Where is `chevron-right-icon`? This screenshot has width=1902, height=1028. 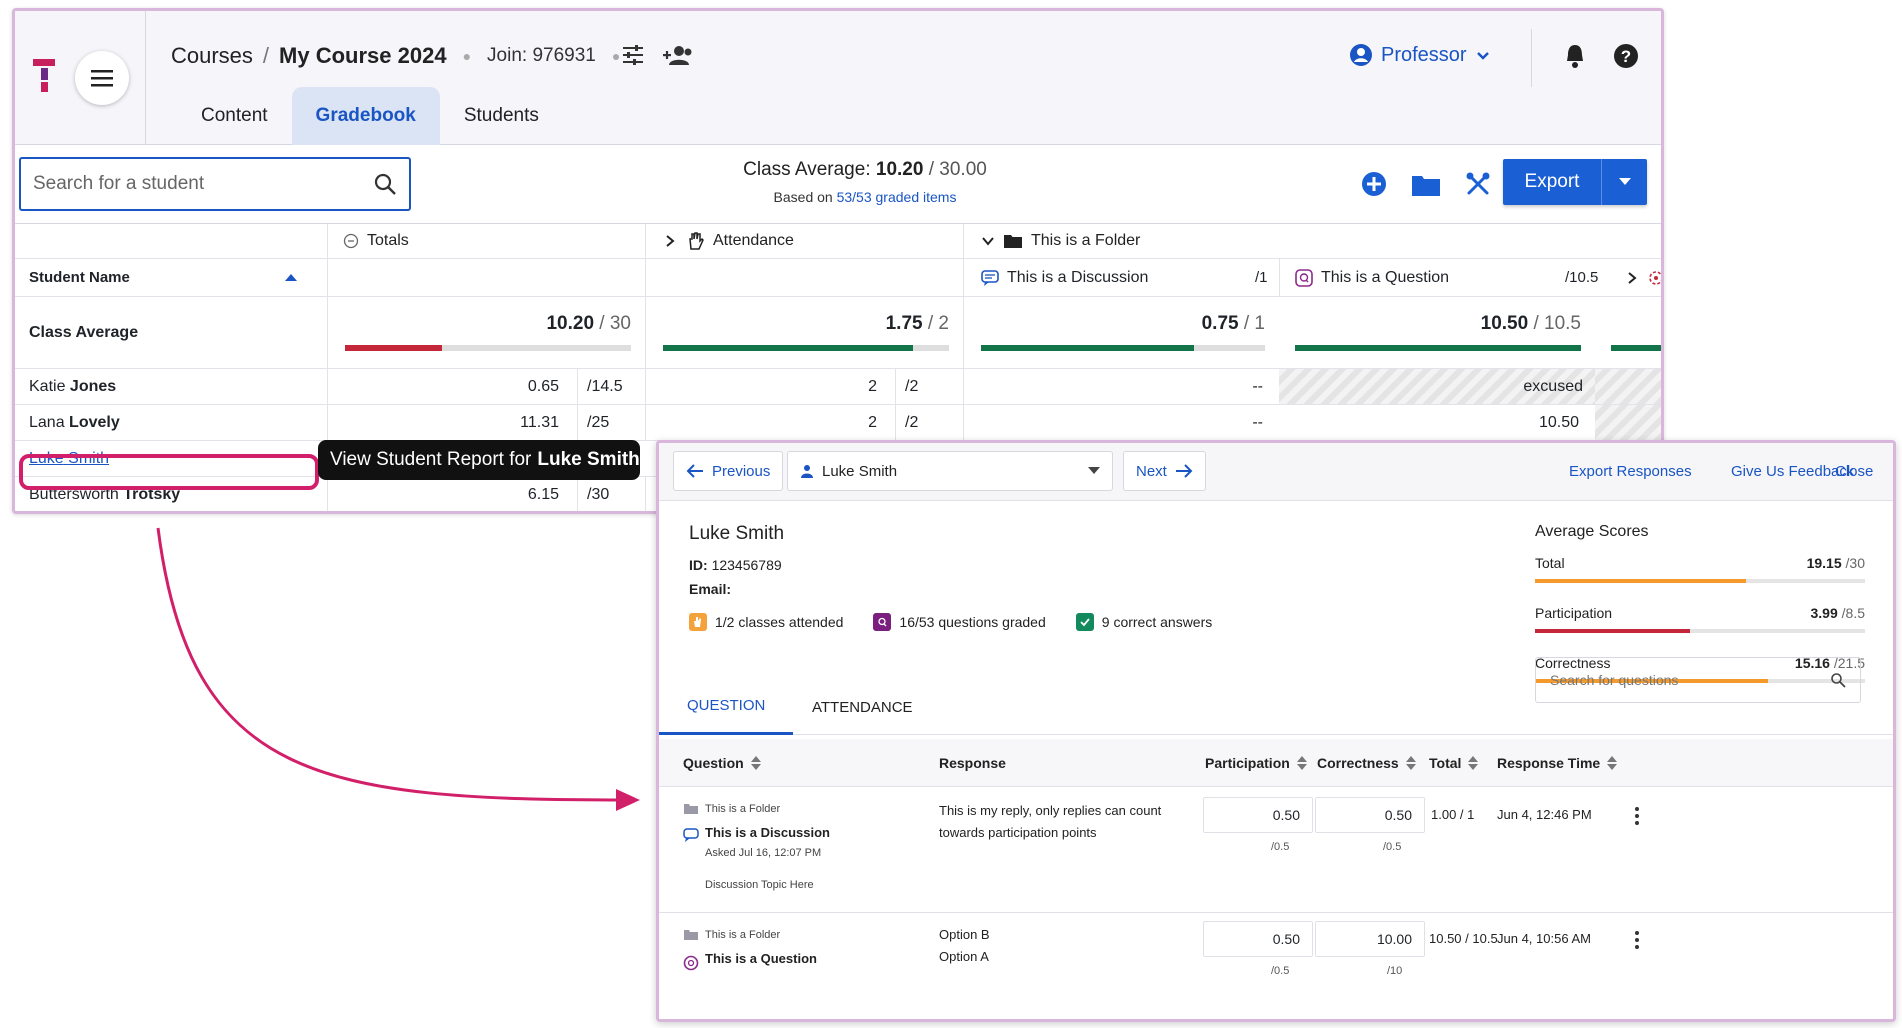
chevron-right-icon is located at coordinates (1632, 278).